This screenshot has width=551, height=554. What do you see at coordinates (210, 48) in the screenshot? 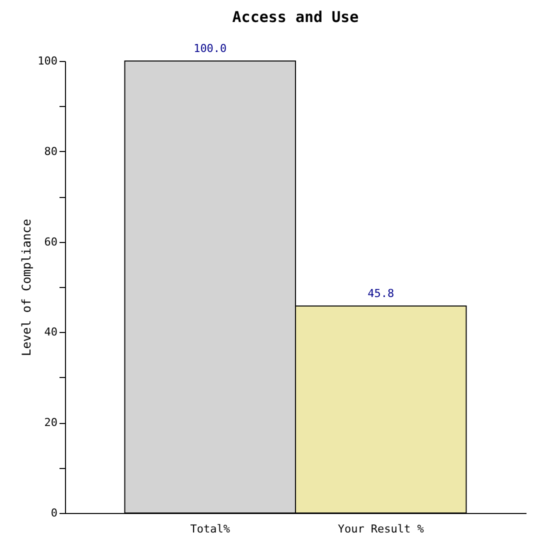
I see `data-label: 100.0` at bounding box center [210, 48].